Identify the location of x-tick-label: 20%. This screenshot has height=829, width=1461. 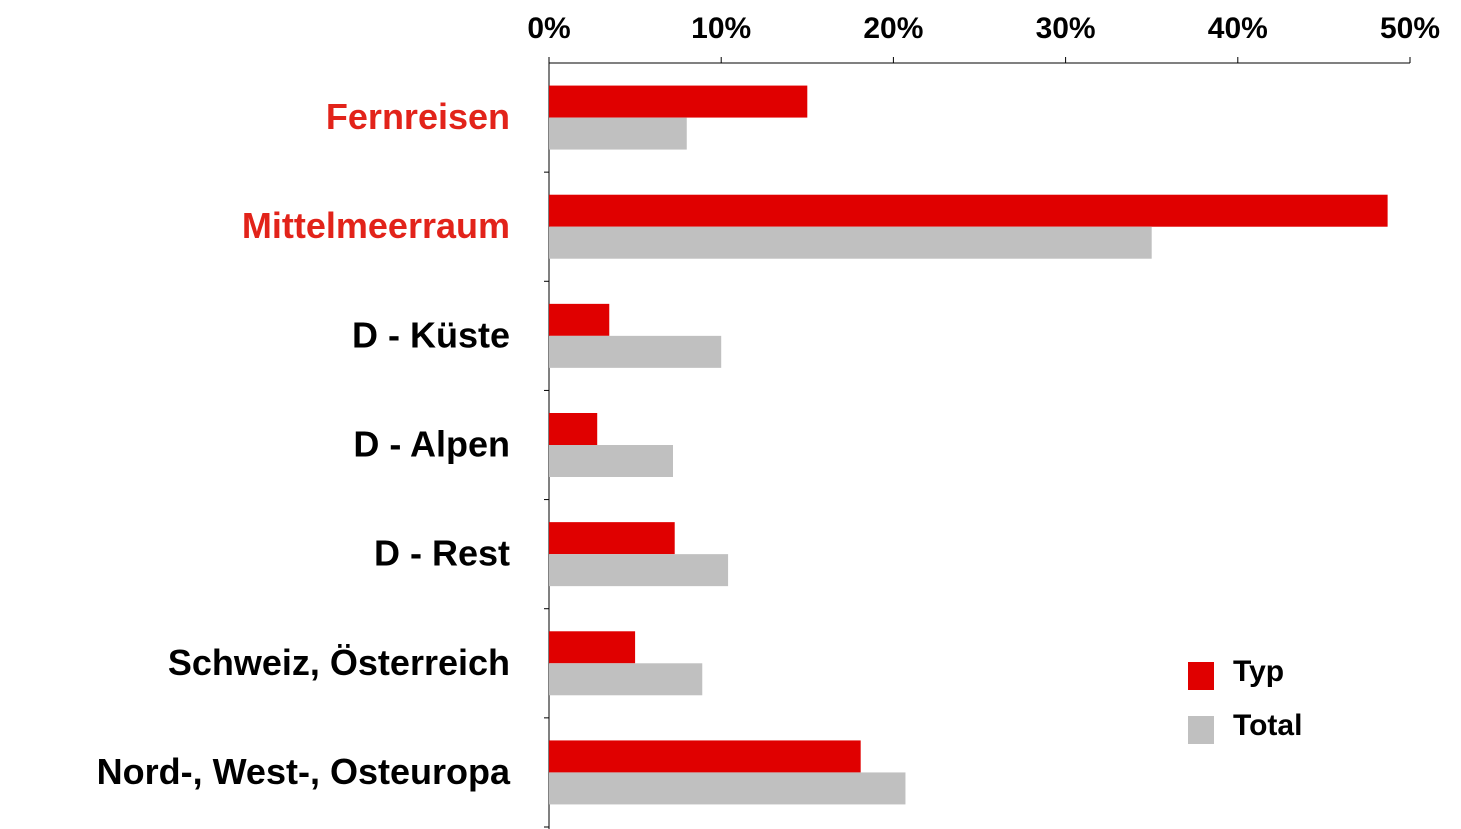
(893, 28).